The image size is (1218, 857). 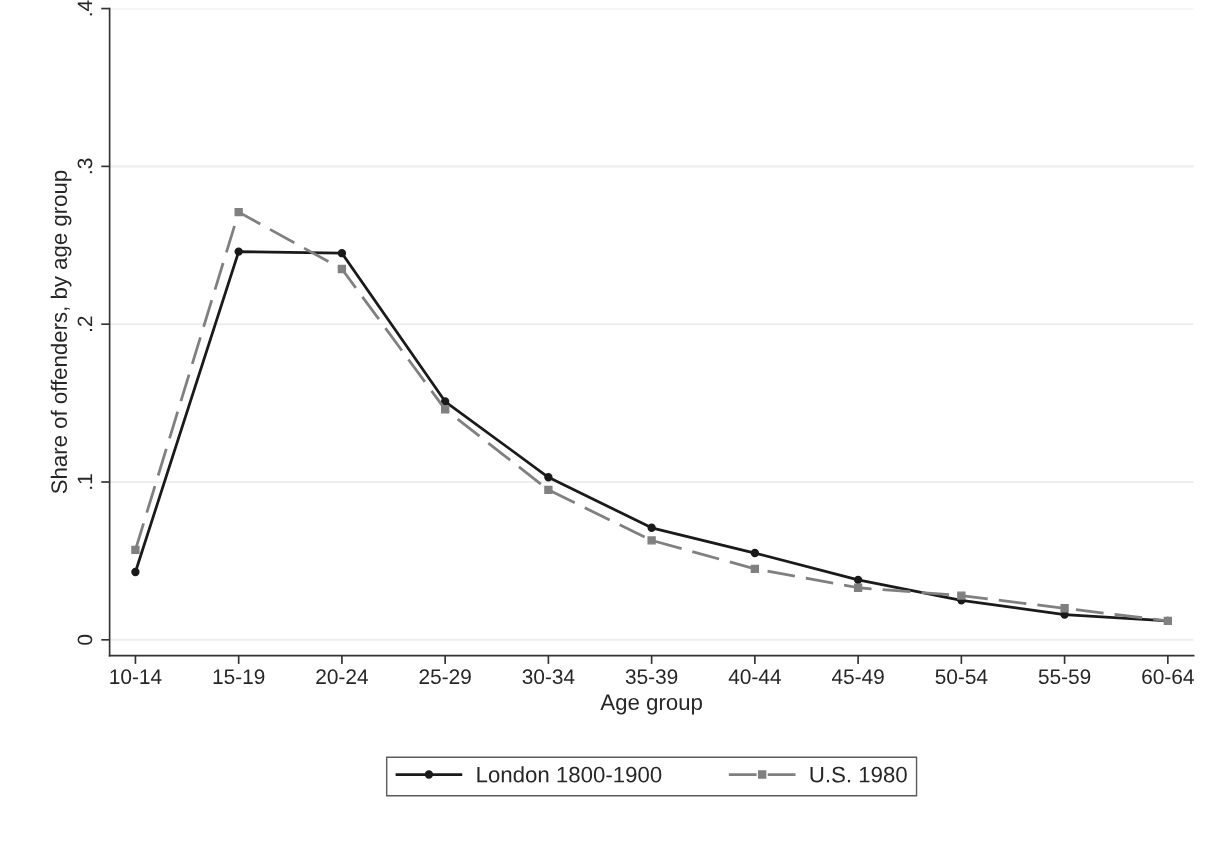 What do you see at coordinates (569, 774) in the screenshot?
I see `legend-label: London 1800-1900` at bounding box center [569, 774].